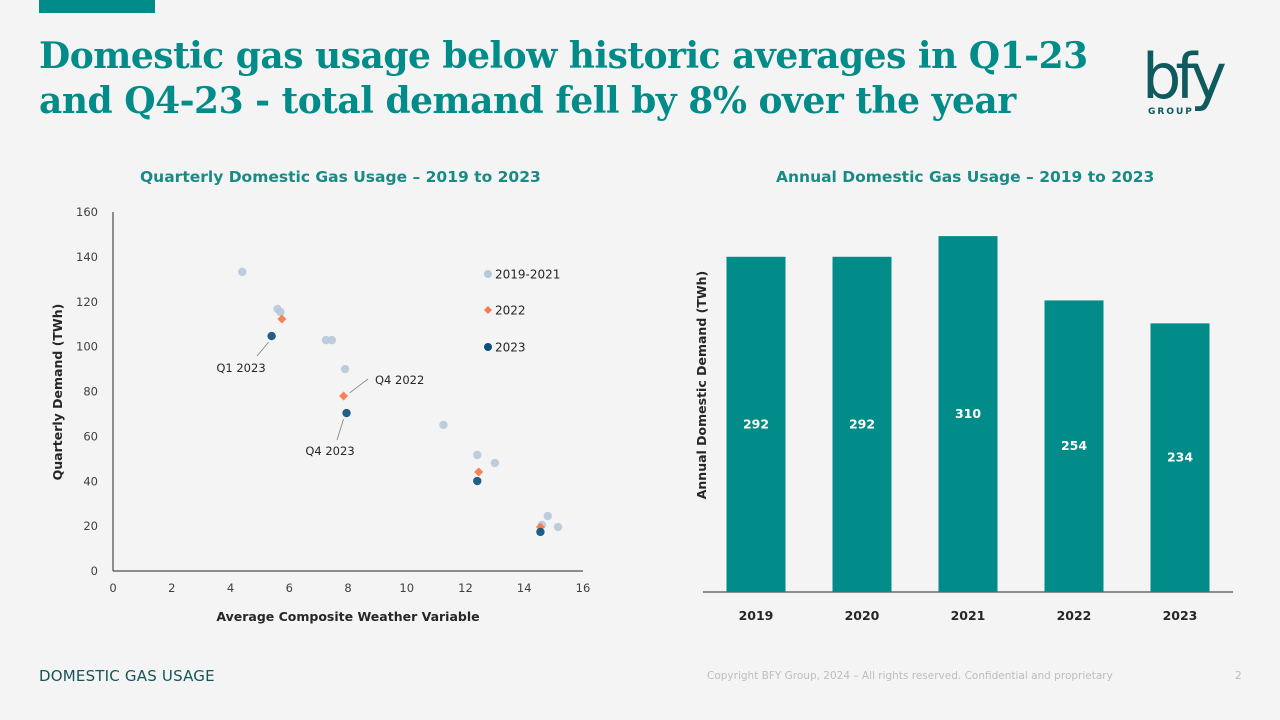 This screenshot has width=1280, height=720. I want to click on legend-marker-2022, so click(488, 310).